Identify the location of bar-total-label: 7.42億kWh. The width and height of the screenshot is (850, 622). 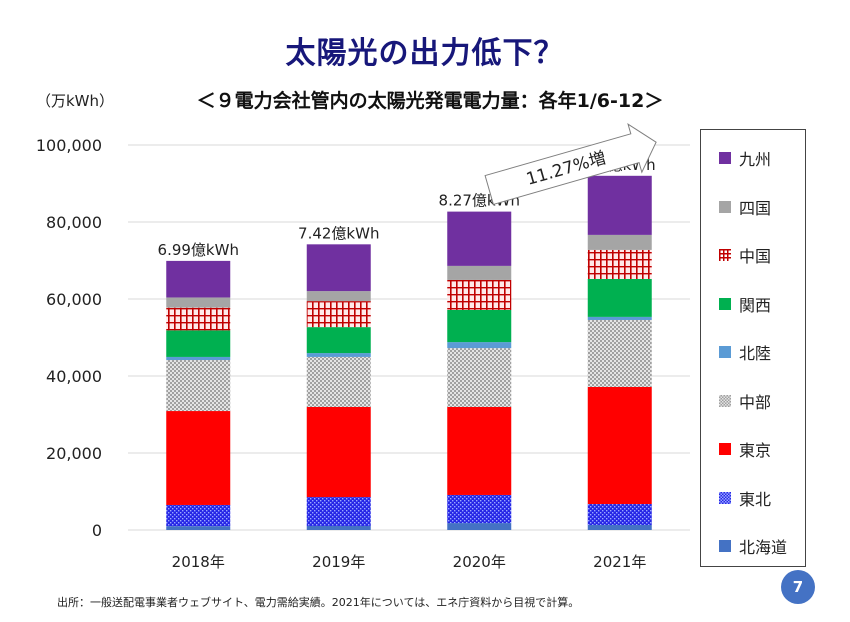
(338, 233).